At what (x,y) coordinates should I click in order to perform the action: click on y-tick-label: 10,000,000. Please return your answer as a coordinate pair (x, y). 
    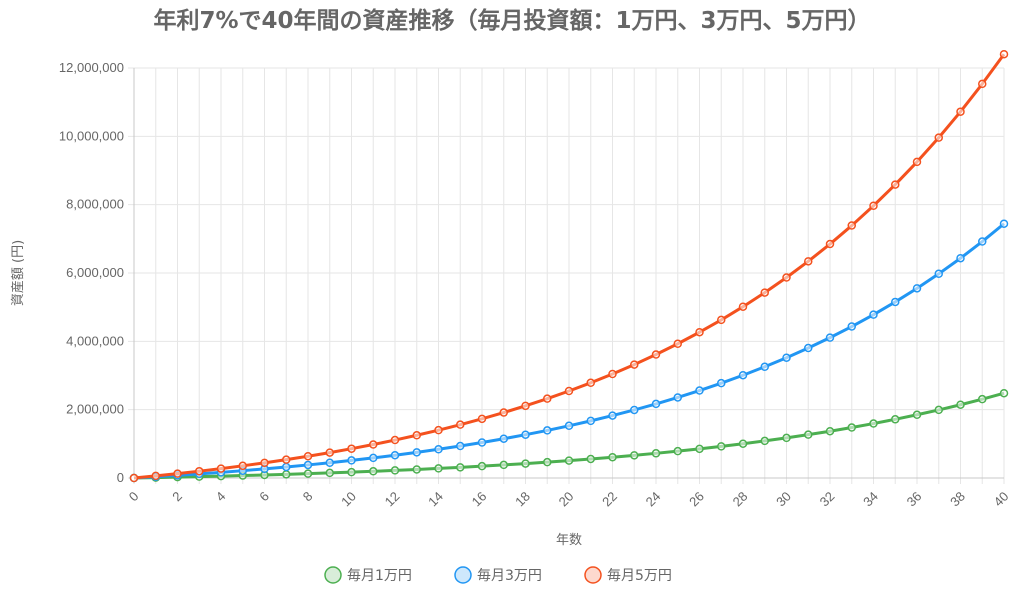
    Looking at the image, I should click on (91, 135).